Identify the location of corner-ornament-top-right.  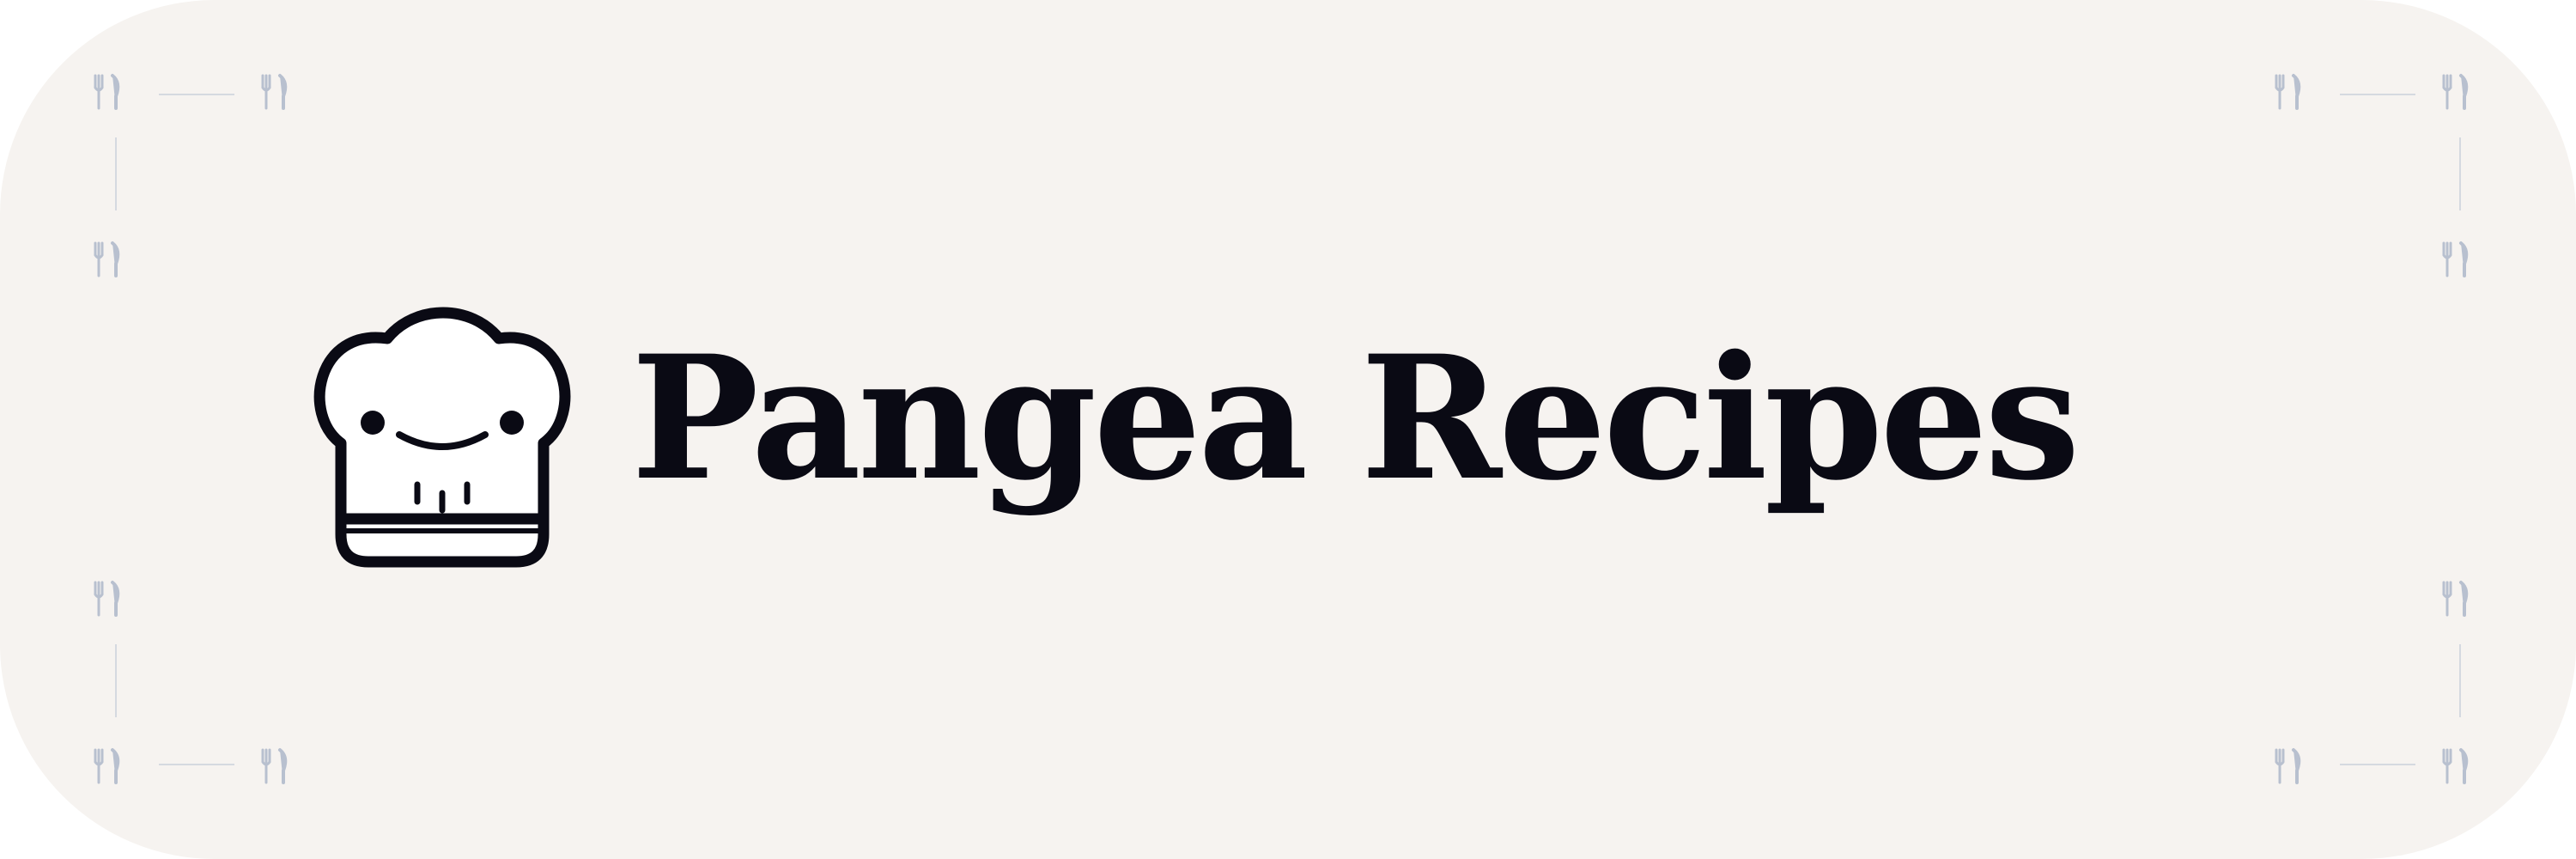
(2378, 176).